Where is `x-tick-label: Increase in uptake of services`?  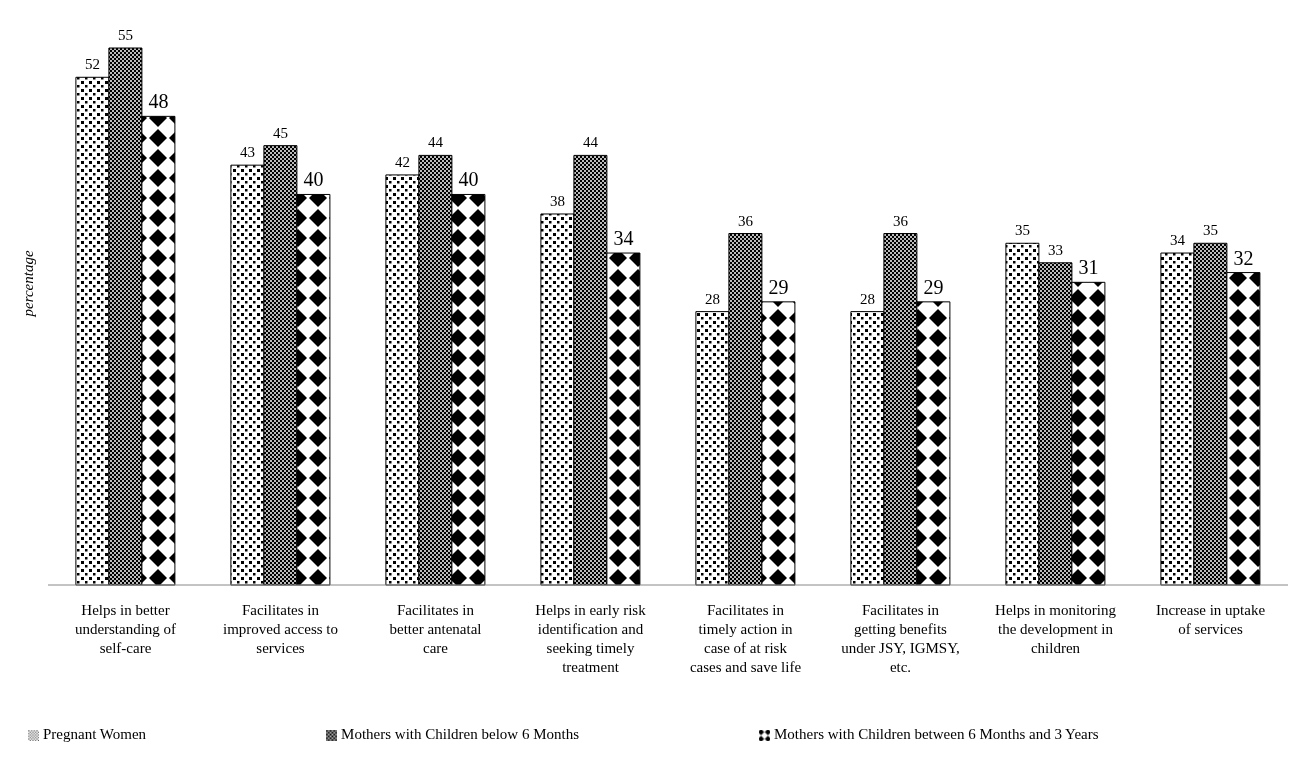
x-tick-label: Increase in uptake of services is located at coordinates (1210, 619).